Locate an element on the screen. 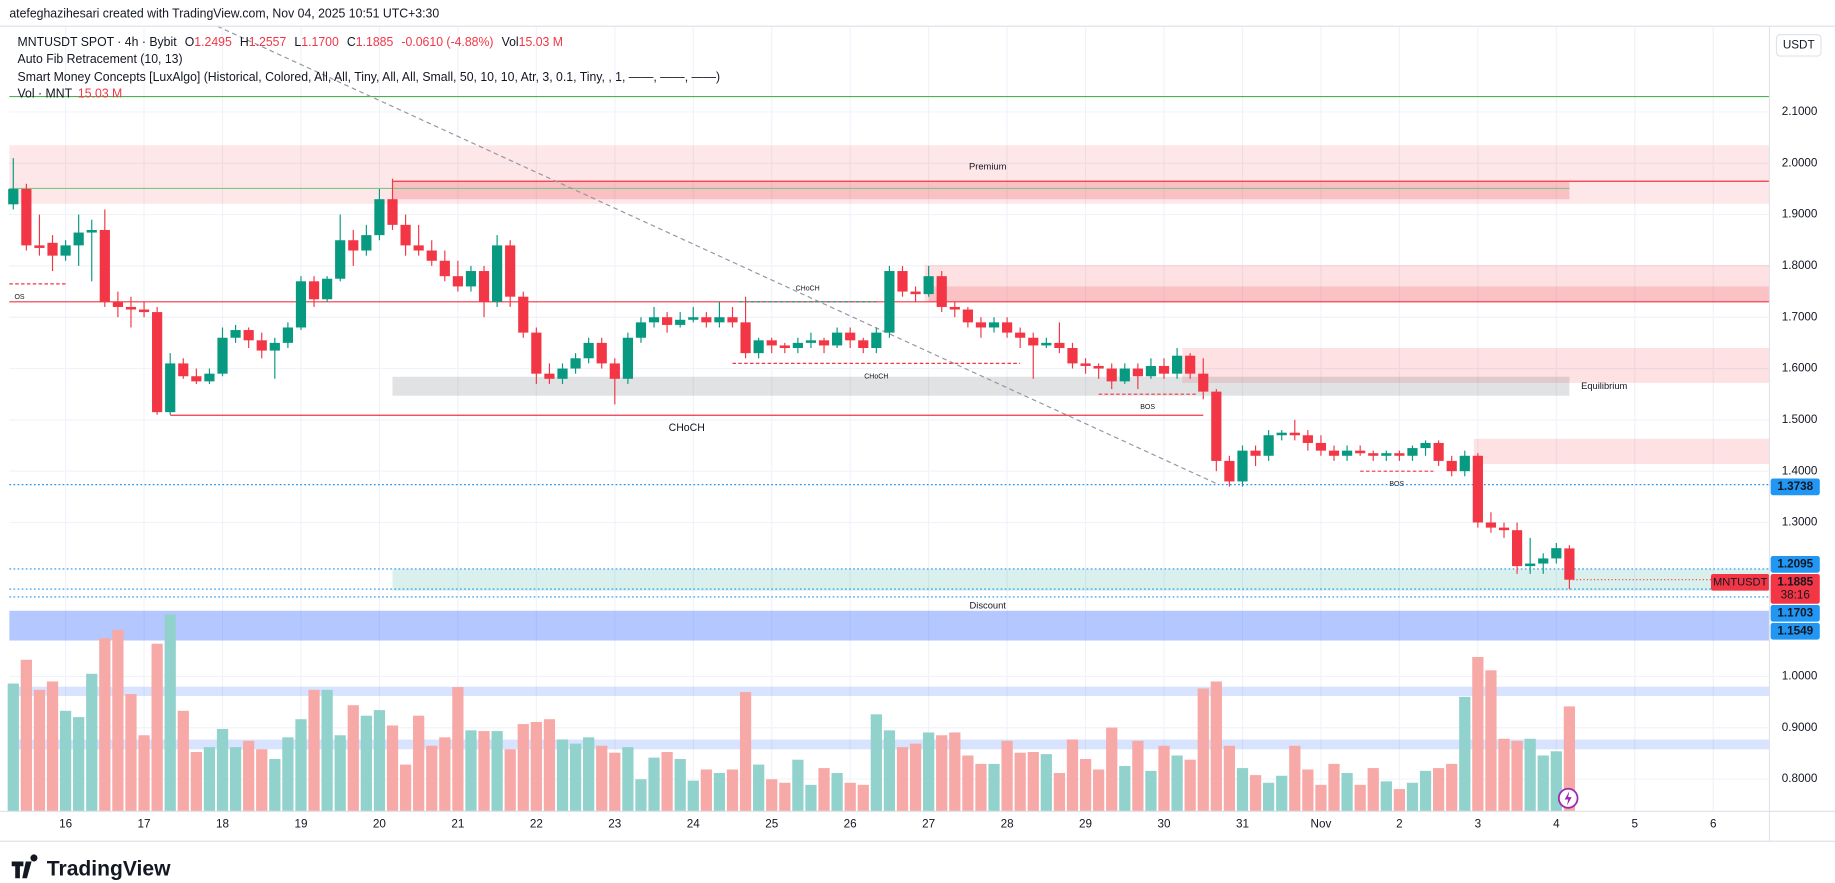 The image size is (1835, 883). price-label: 1.2095 is located at coordinates (1795, 563).